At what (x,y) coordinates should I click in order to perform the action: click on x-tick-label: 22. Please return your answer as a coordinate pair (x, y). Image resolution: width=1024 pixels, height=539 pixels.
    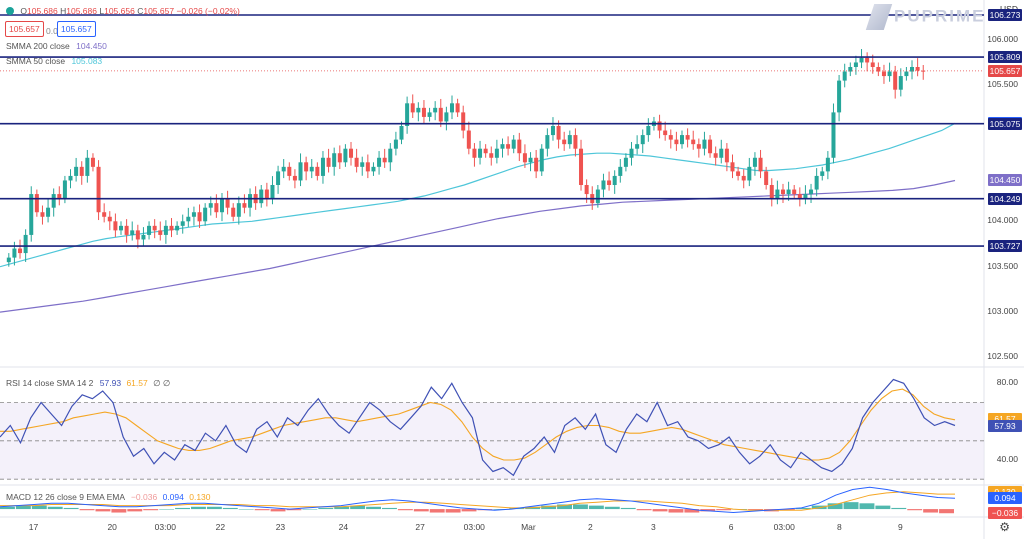
    Looking at the image, I should click on (220, 527).